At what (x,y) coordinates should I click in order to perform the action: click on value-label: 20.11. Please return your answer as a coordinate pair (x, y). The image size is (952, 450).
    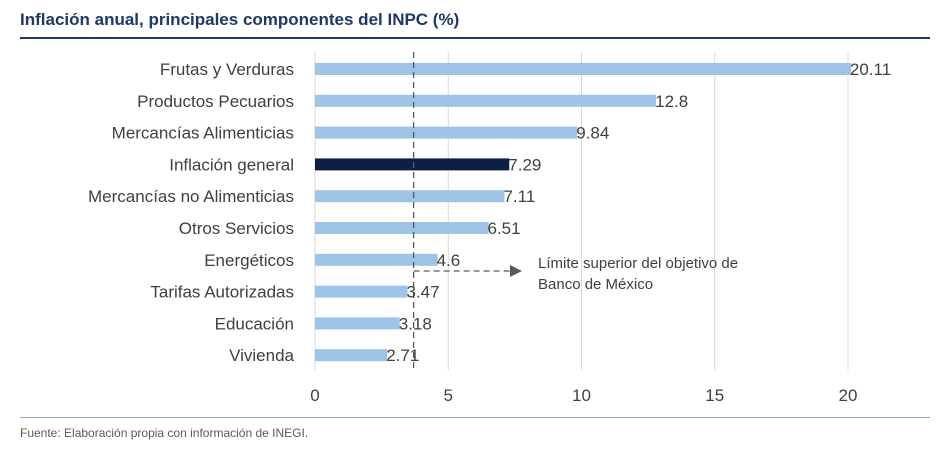
    Looking at the image, I should click on (870, 69).